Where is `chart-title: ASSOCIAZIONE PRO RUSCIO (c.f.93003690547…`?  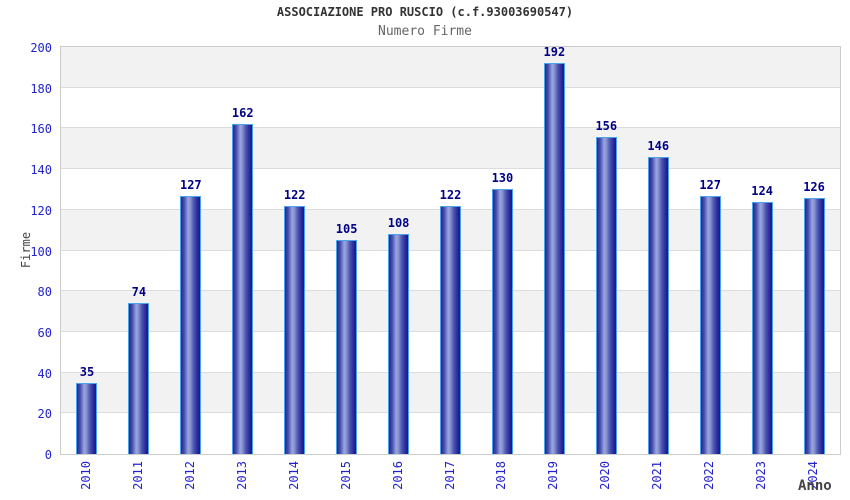
chart-title: ASSOCIAZIONE PRO RUSCIO (c.f.93003690547… is located at coordinates (425, 12).